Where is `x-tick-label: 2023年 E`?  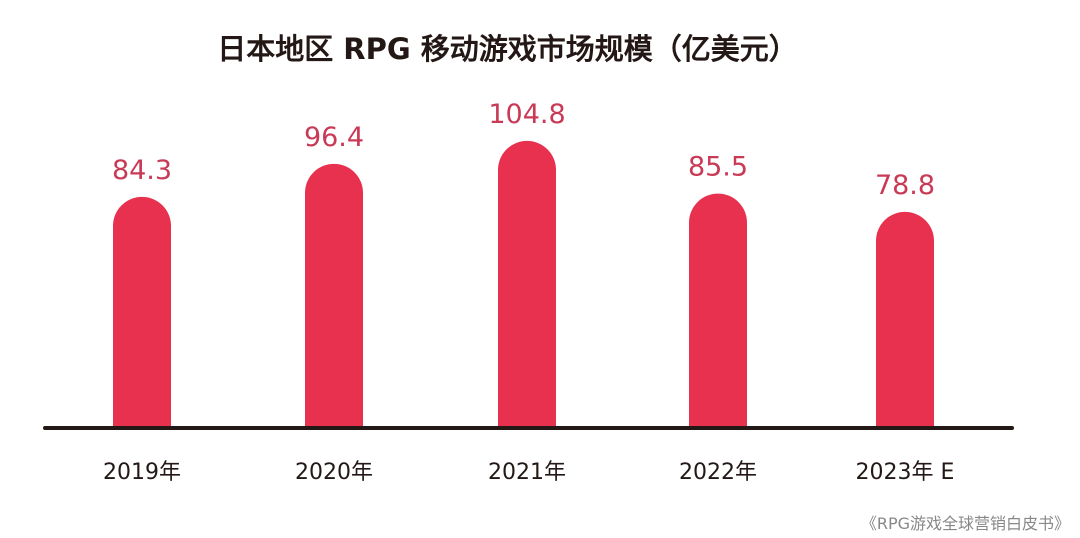 x-tick-label: 2023年 E is located at coordinates (905, 472).